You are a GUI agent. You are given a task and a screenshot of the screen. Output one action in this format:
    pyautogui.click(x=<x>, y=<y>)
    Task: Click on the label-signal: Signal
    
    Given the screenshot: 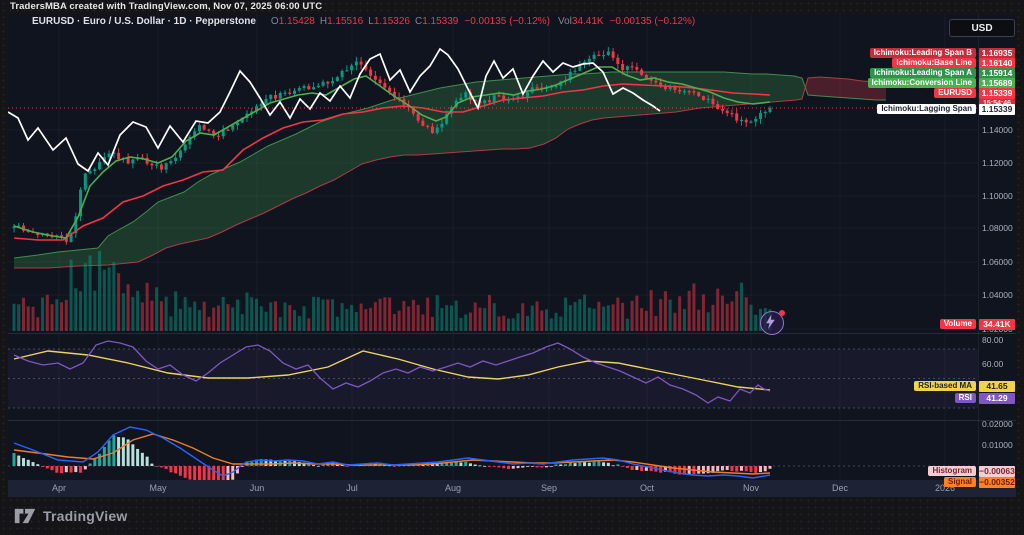 What is the action you would take?
    pyautogui.click(x=959, y=482)
    